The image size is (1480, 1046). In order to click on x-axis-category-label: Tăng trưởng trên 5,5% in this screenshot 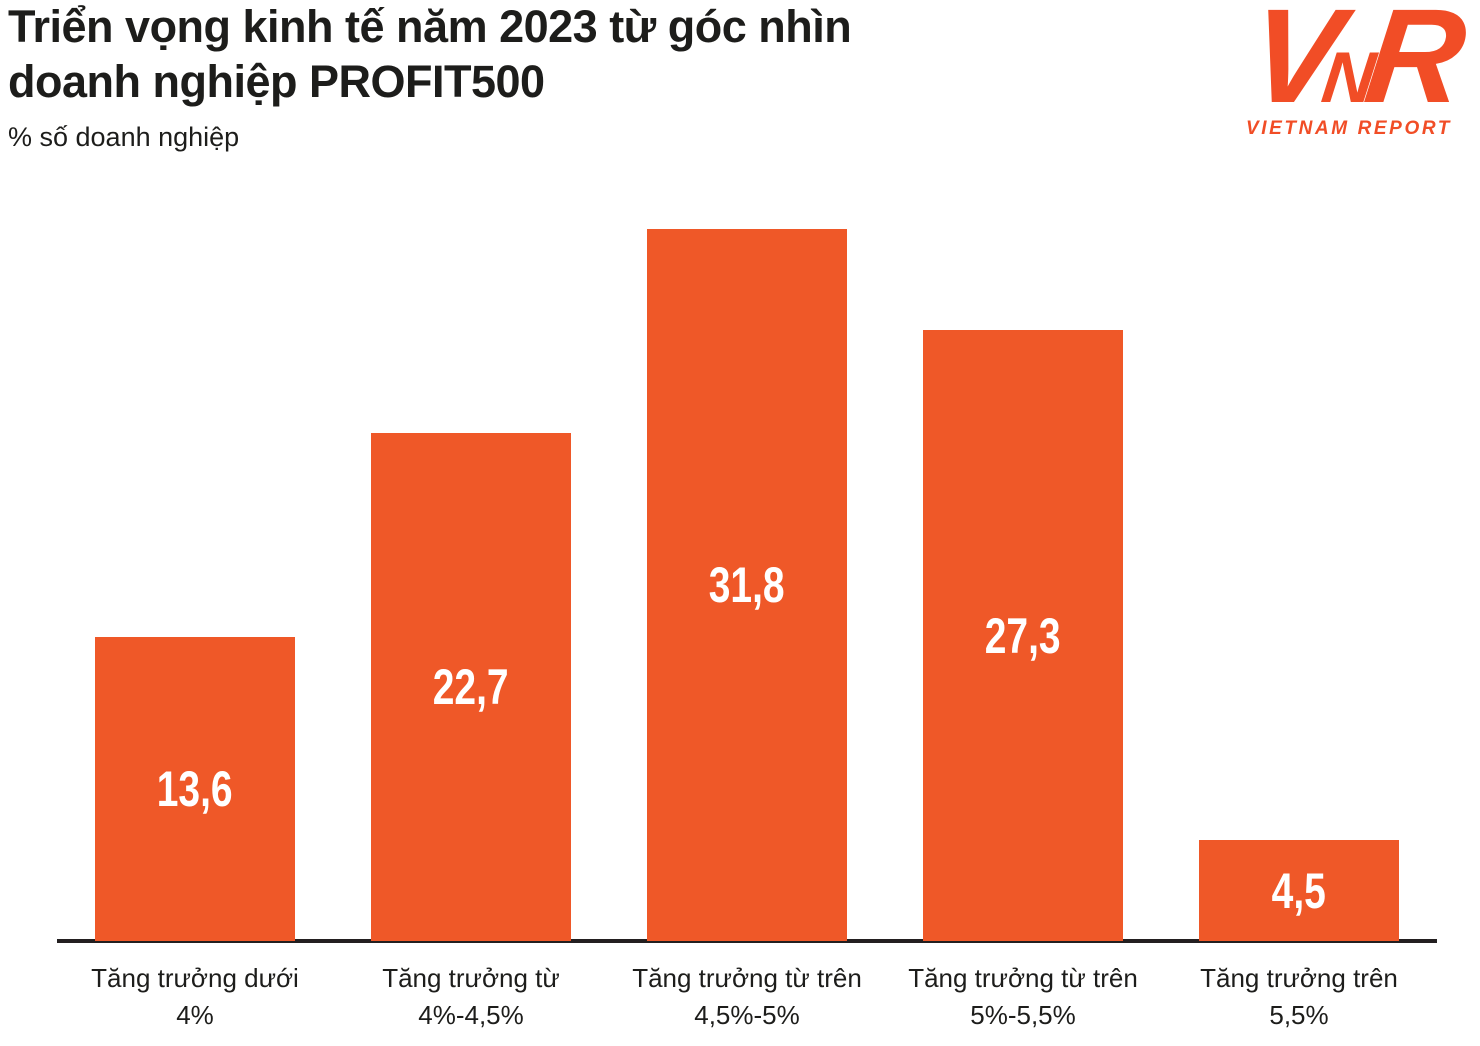, I will do `click(1299, 996)`.